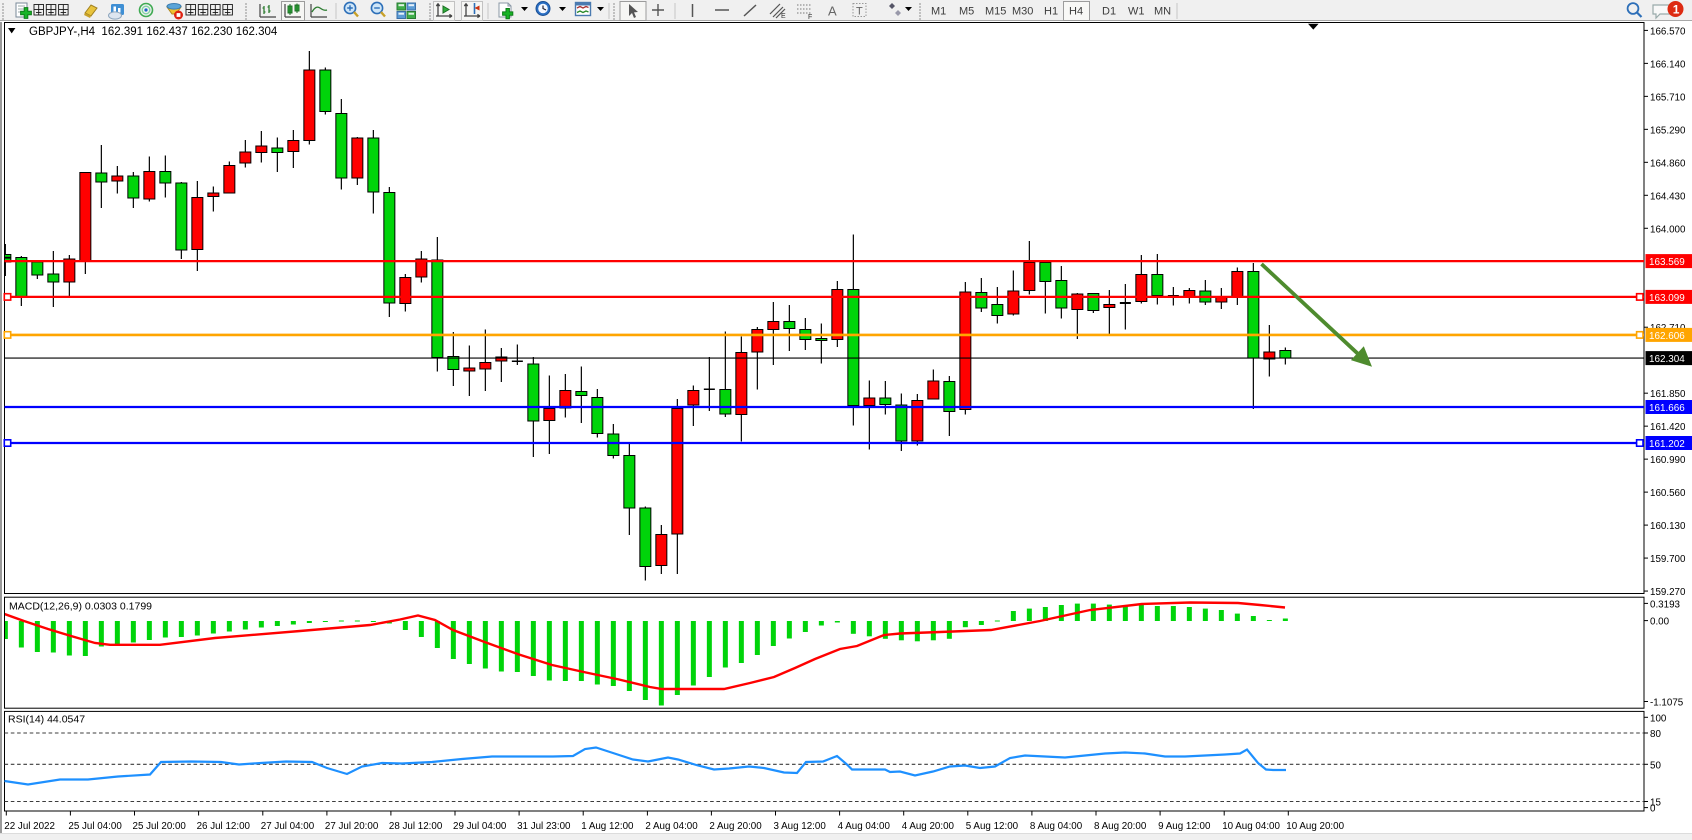  What do you see at coordinates (1667, 262) in the screenshot?
I see `svg-text: 163.569` at bounding box center [1667, 262].